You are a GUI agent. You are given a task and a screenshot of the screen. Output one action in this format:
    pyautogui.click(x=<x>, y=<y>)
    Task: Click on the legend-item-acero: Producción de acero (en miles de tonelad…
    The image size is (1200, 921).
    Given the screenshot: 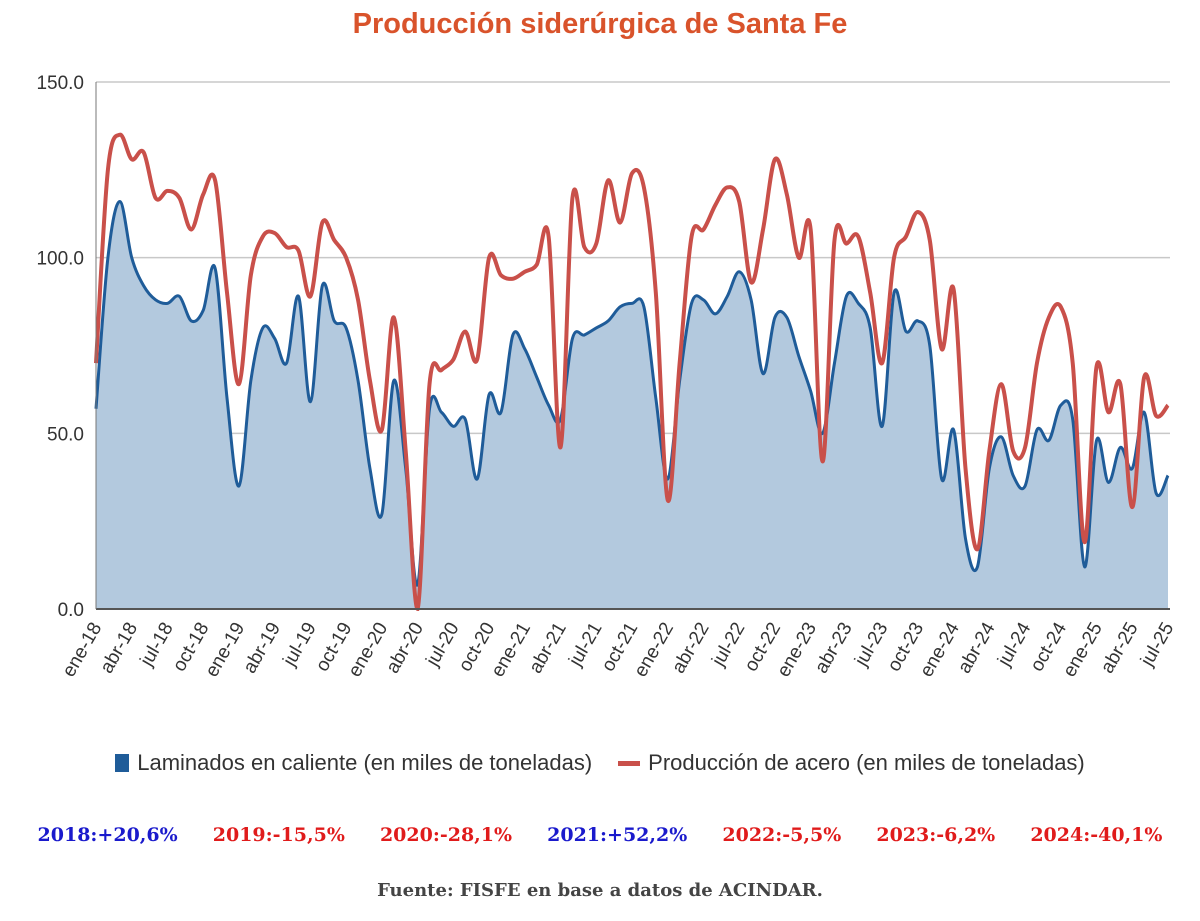 What is the action you would take?
    pyautogui.click(x=851, y=763)
    